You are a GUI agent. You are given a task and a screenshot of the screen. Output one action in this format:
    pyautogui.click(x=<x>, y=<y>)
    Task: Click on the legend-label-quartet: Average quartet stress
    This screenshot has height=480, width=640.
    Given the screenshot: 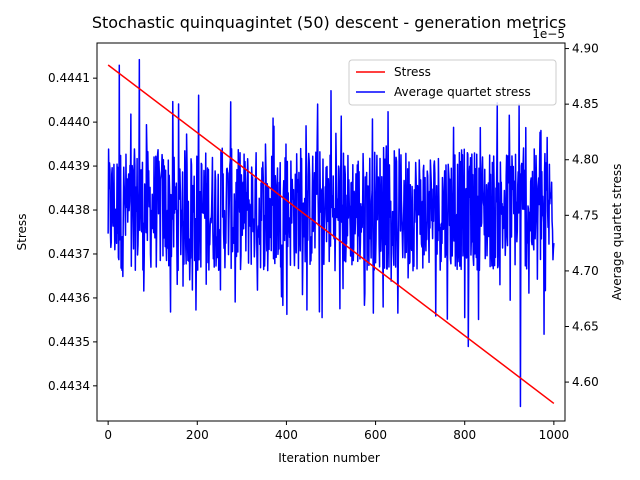 What is the action you would take?
    pyautogui.click(x=462, y=92)
    